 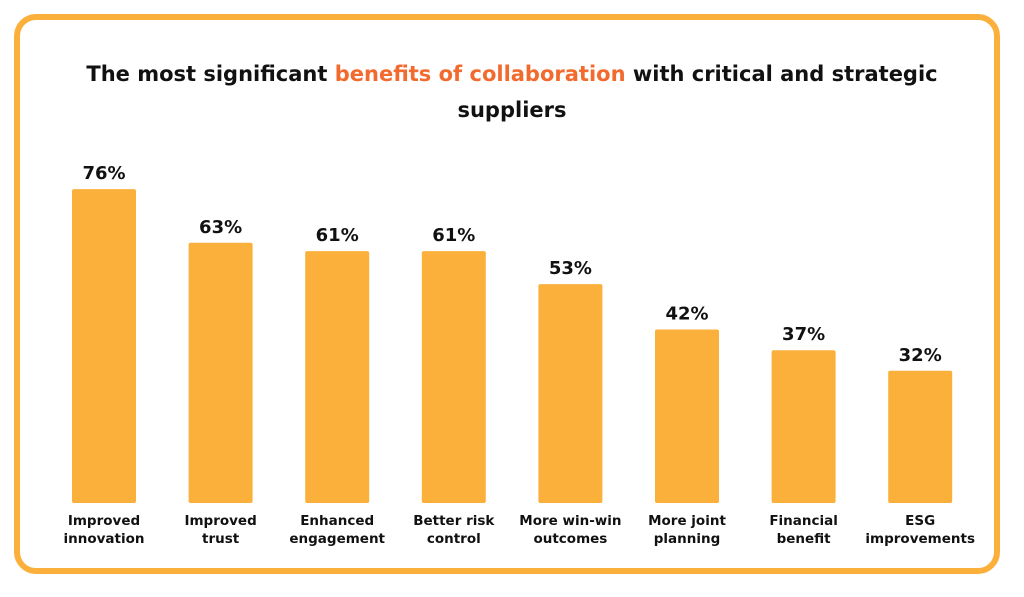 What do you see at coordinates (803, 334) in the screenshot?
I see `value-label-6: 37%` at bounding box center [803, 334].